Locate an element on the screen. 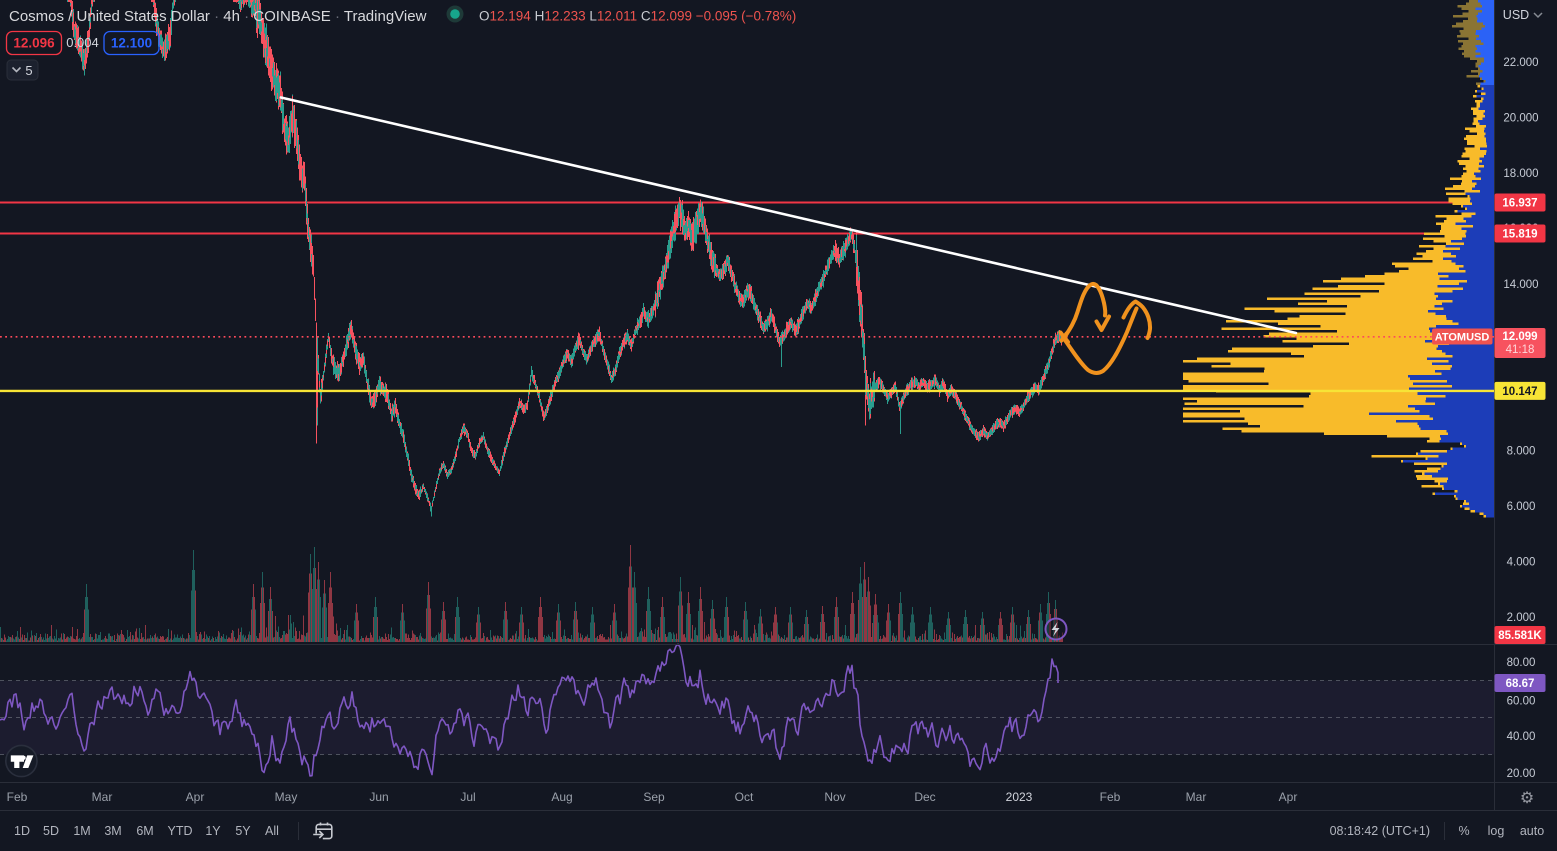 The width and height of the screenshot is (1557, 851). svg-text: 20.000 is located at coordinates (1520, 119).